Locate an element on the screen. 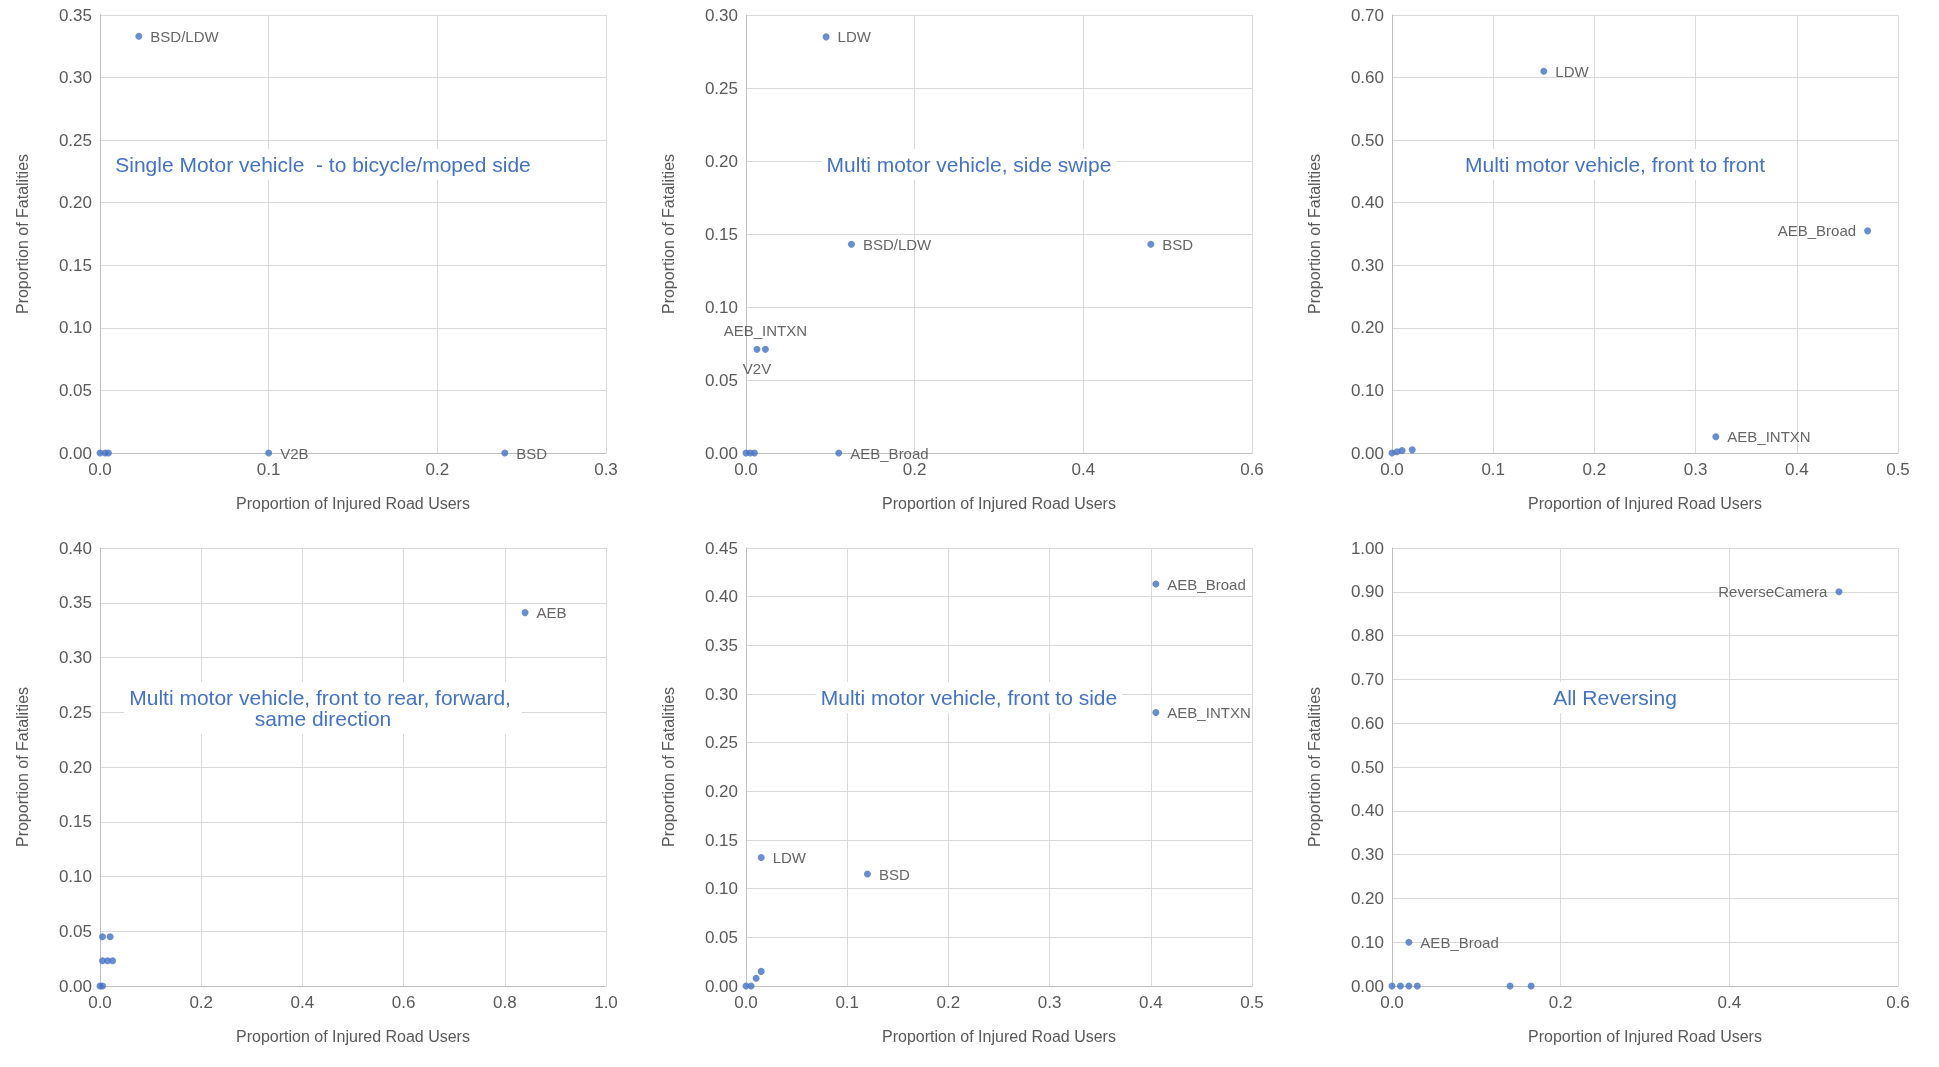  data-label: AEB is located at coordinates (551, 613).